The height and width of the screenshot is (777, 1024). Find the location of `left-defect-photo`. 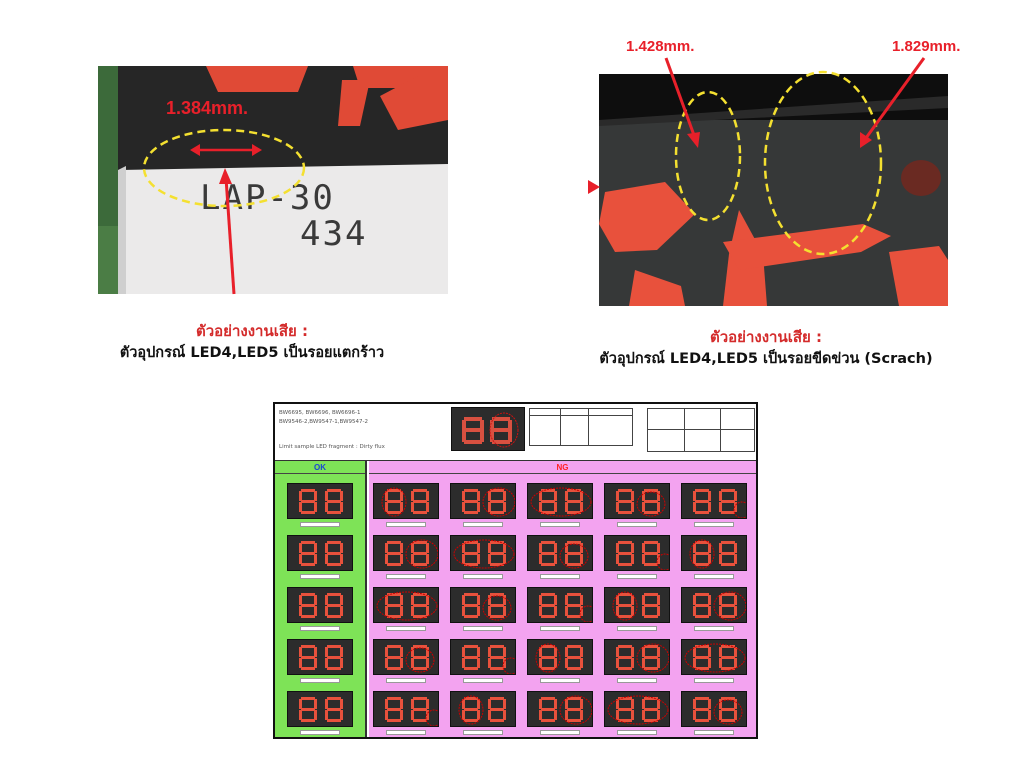

left-defect-photo is located at coordinates (273, 180).